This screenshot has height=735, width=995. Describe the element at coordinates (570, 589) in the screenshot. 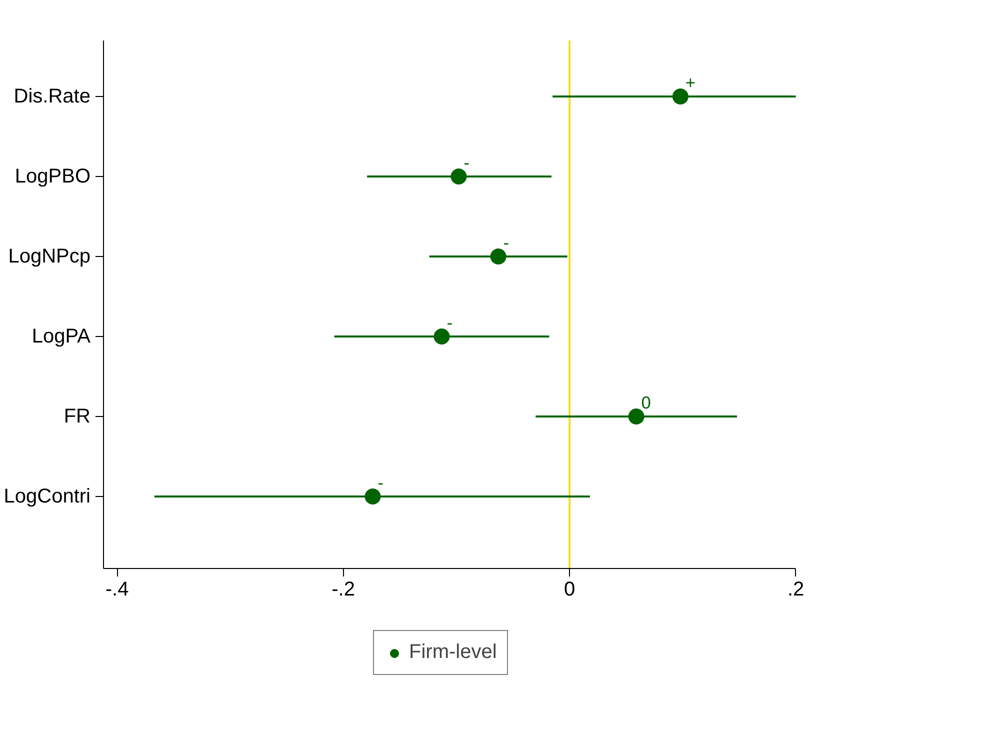

I see `x-tick-label: 0` at that location.